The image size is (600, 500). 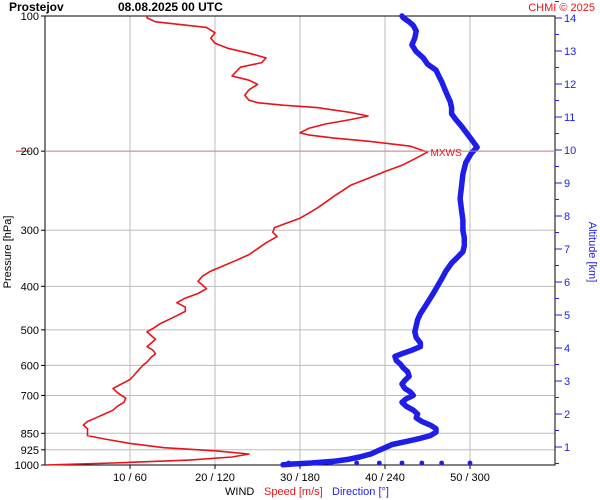 I want to click on y-axis-title-left: Pressure [hPa], so click(x=8, y=252).